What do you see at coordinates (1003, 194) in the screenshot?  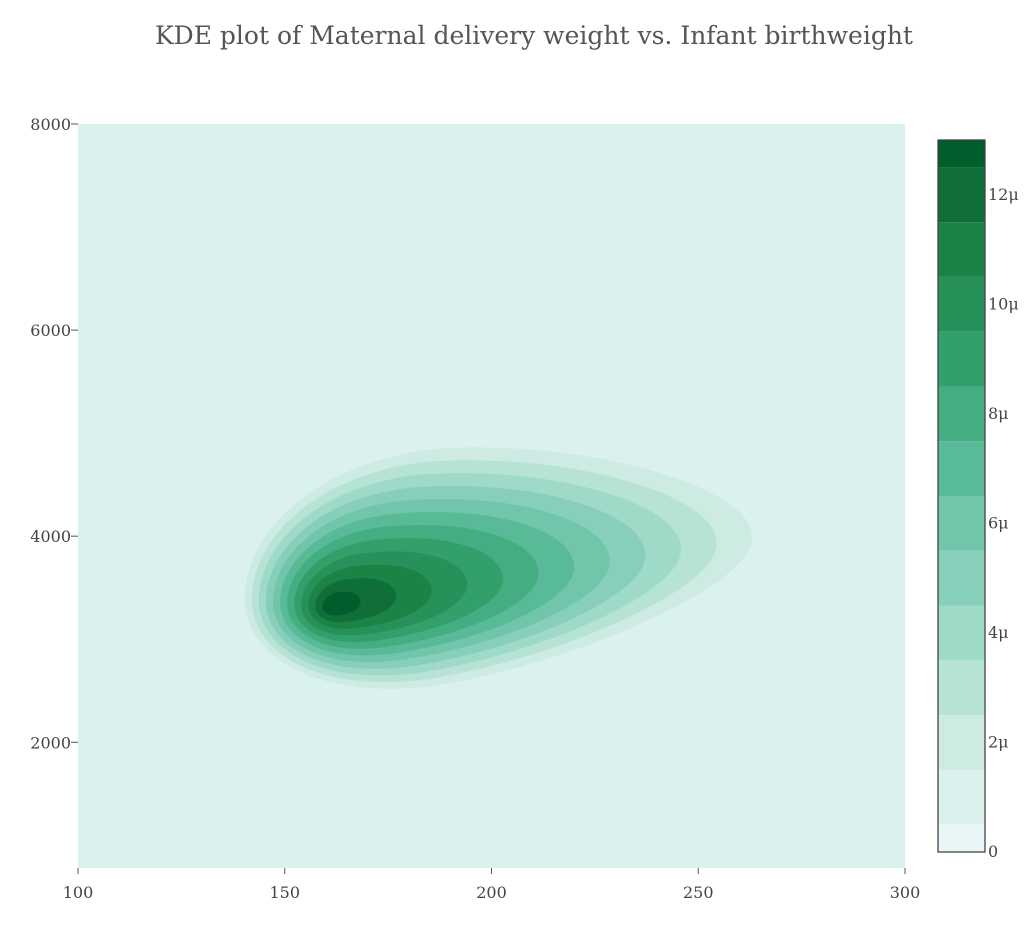 I see `colorbar-tick-label: 12μ` at bounding box center [1003, 194].